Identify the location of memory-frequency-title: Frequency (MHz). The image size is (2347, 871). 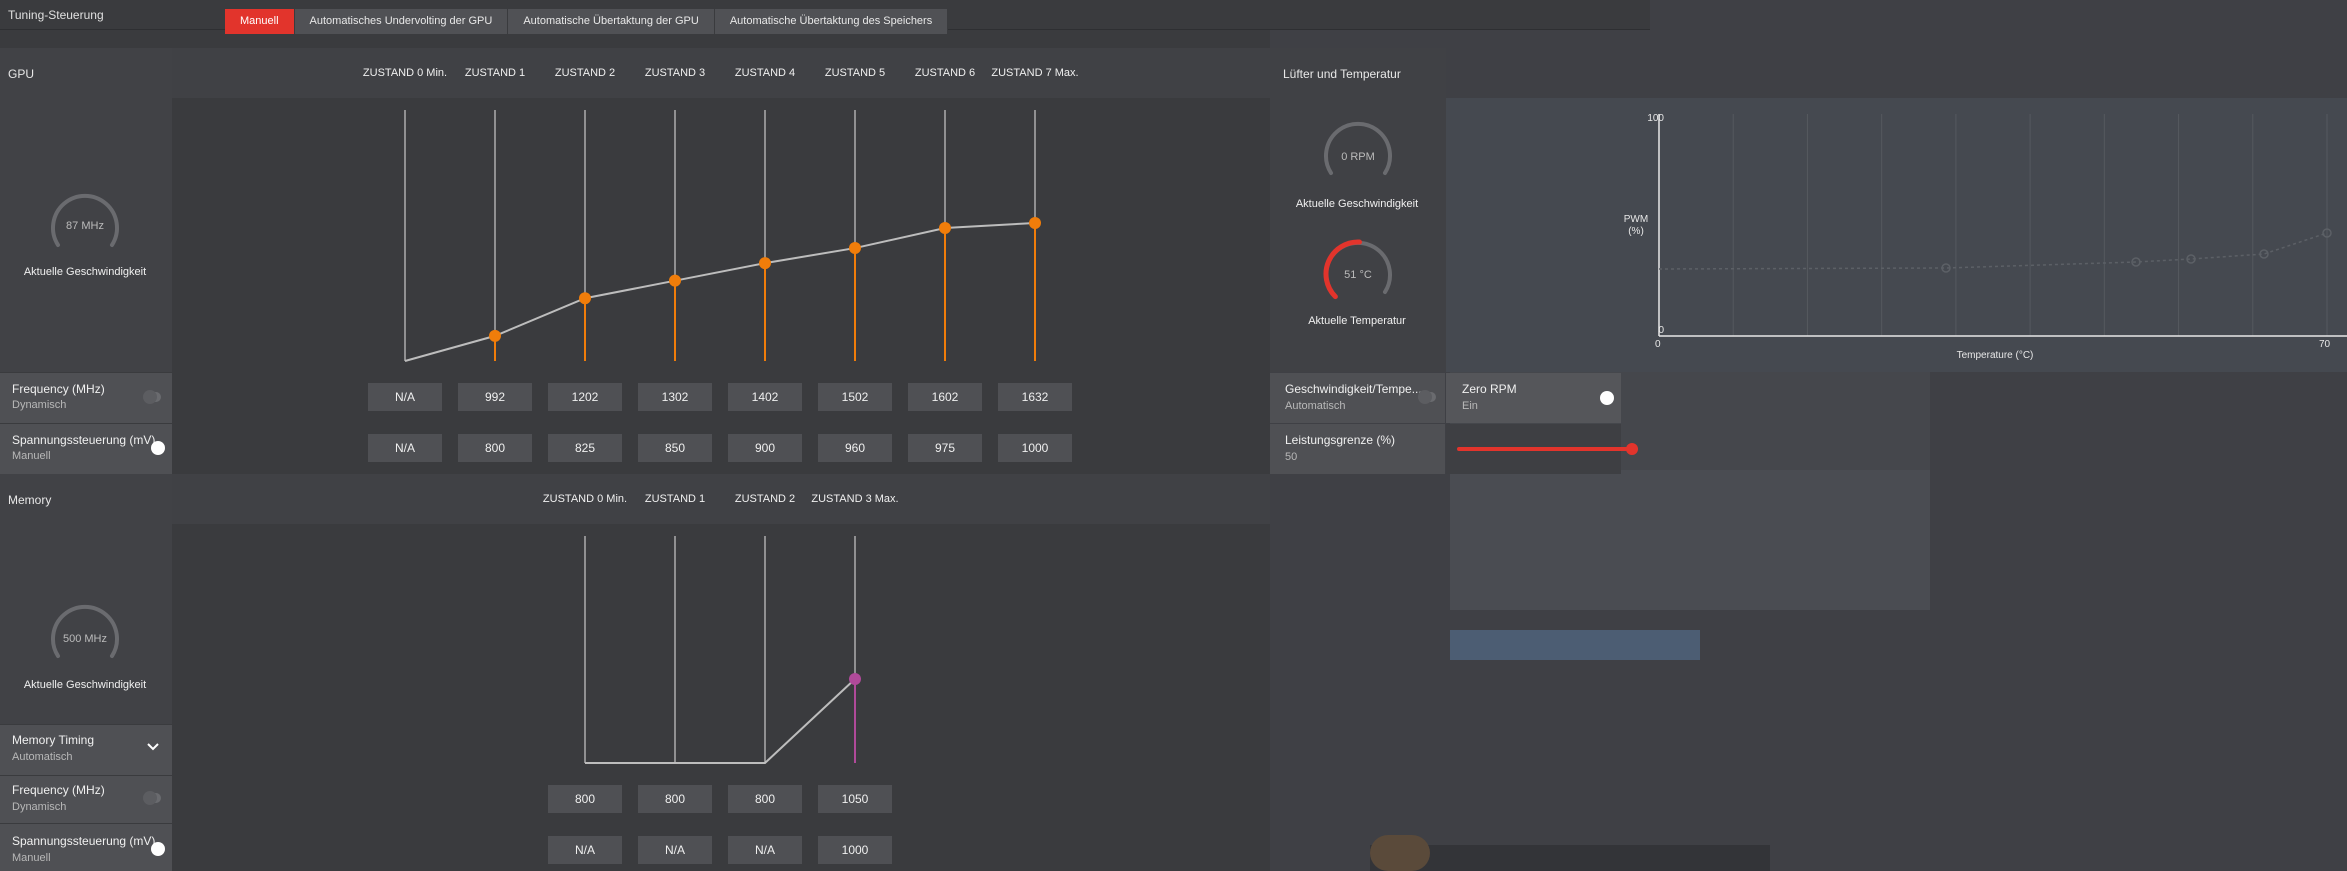
(58, 790).